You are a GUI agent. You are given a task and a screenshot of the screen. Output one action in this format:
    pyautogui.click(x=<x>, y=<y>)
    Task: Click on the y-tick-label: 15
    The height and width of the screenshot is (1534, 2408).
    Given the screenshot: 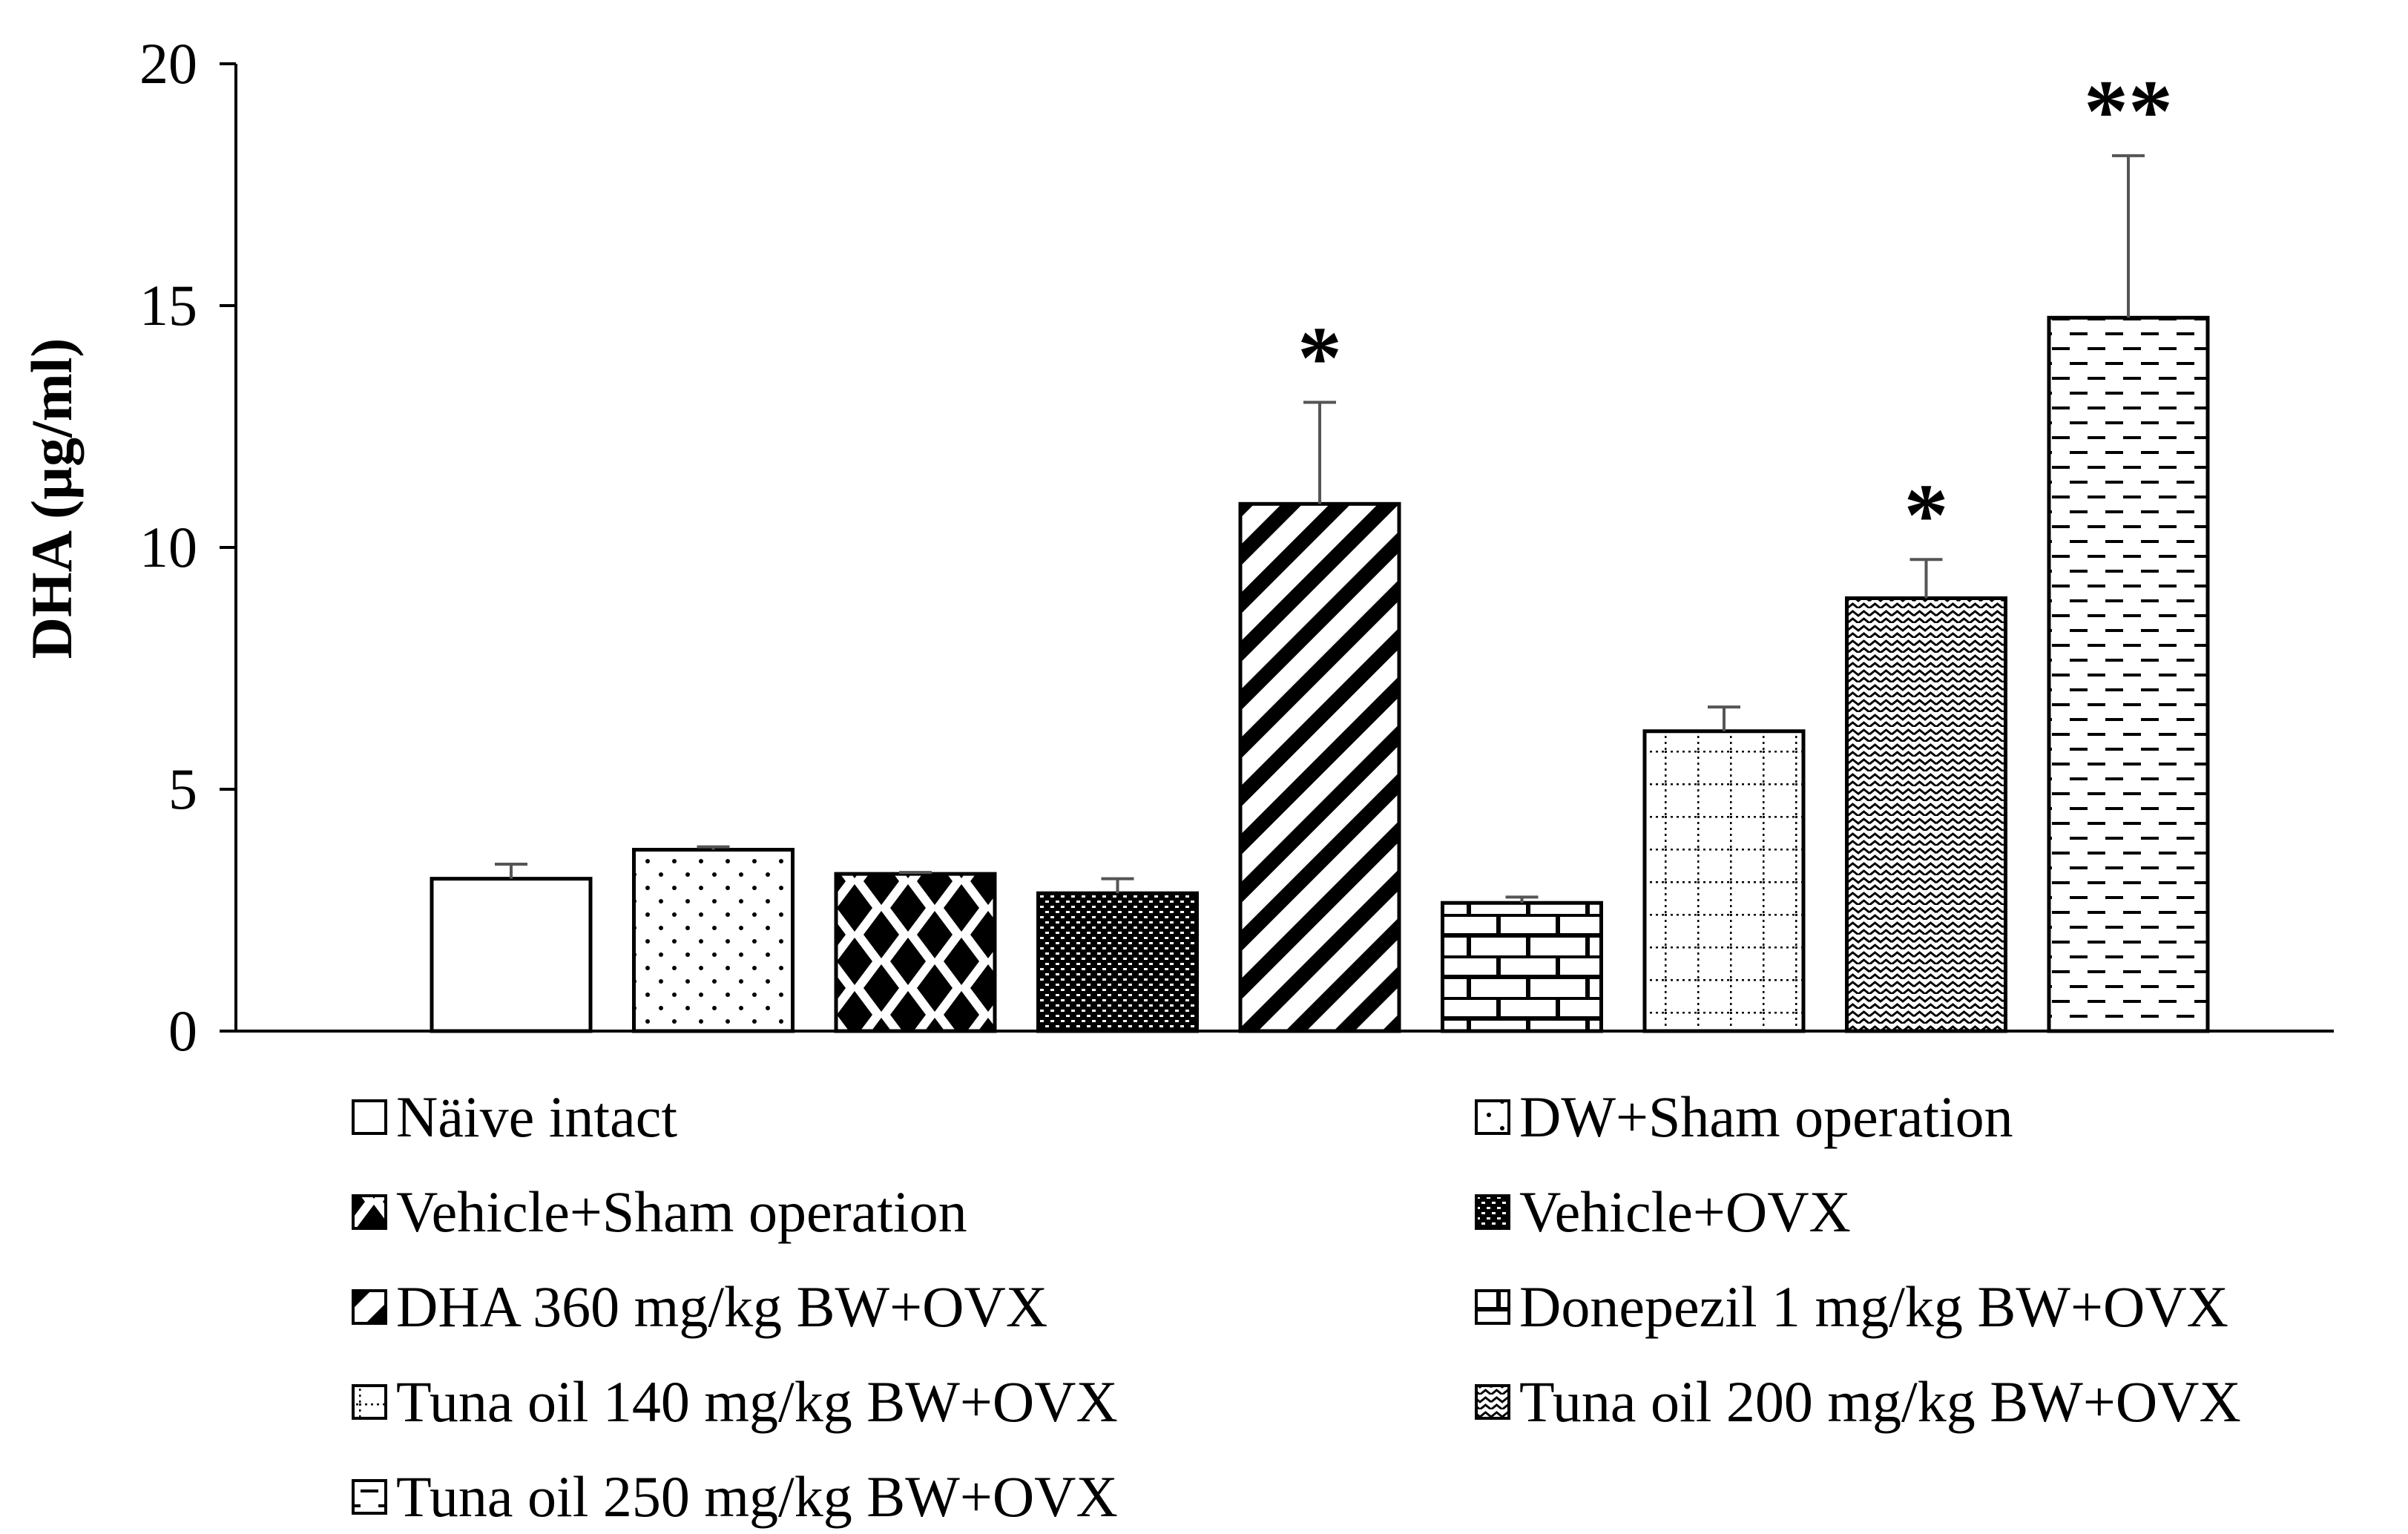 What is the action you would take?
    pyautogui.click(x=168, y=305)
    